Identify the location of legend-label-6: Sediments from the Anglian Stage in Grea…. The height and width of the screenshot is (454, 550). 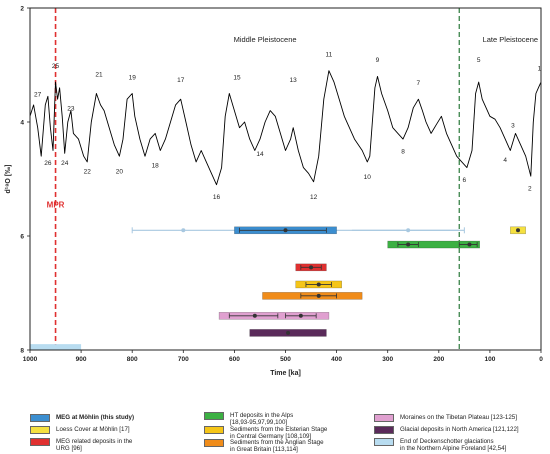
(277, 446).